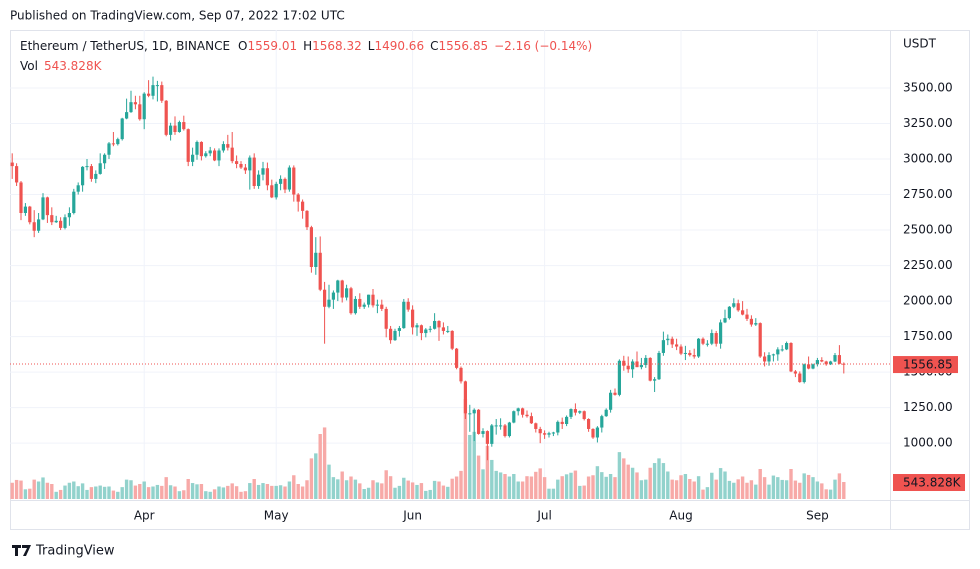 The height and width of the screenshot is (569, 980). I want to click on volume-value: 543.828K, so click(73, 66).